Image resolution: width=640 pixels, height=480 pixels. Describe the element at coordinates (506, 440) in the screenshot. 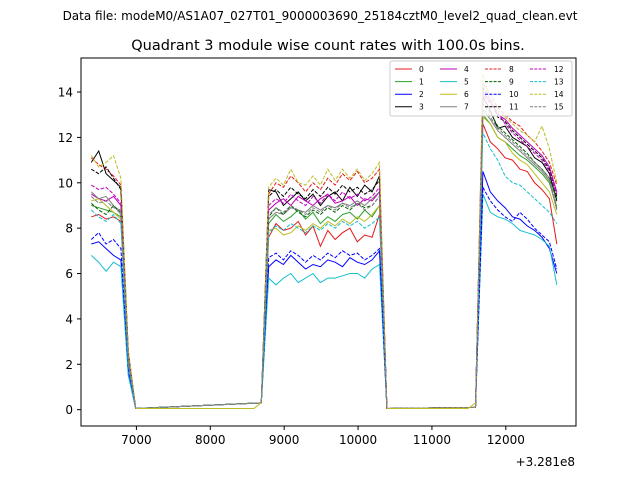

I see `x-tick-label: 12000` at that location.